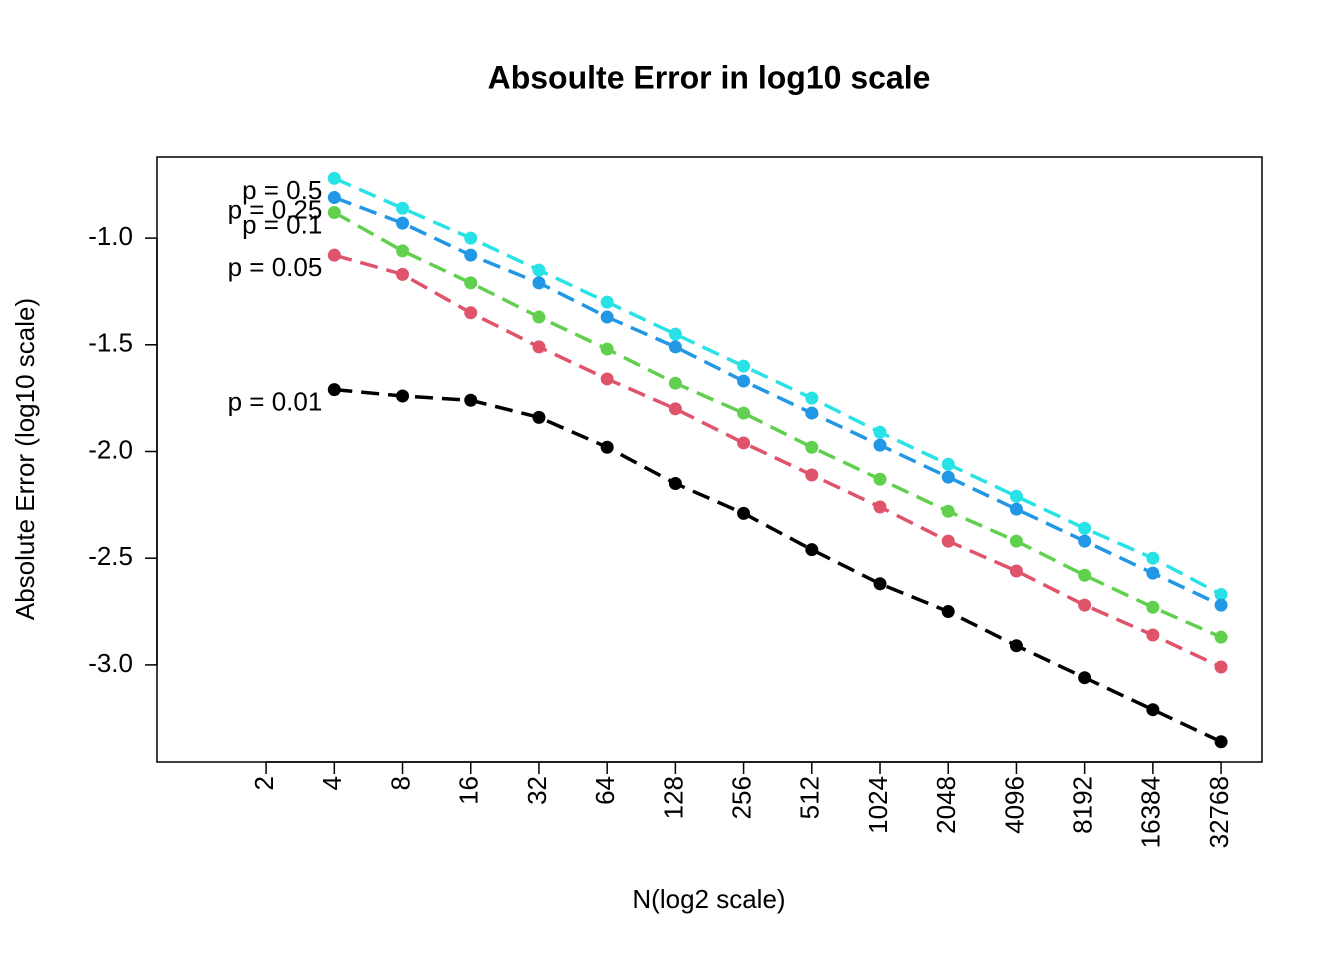 The width and height of the screenshot is (1344, 960). I want to click on y-tick-label: -1.0, so click(110, 236).